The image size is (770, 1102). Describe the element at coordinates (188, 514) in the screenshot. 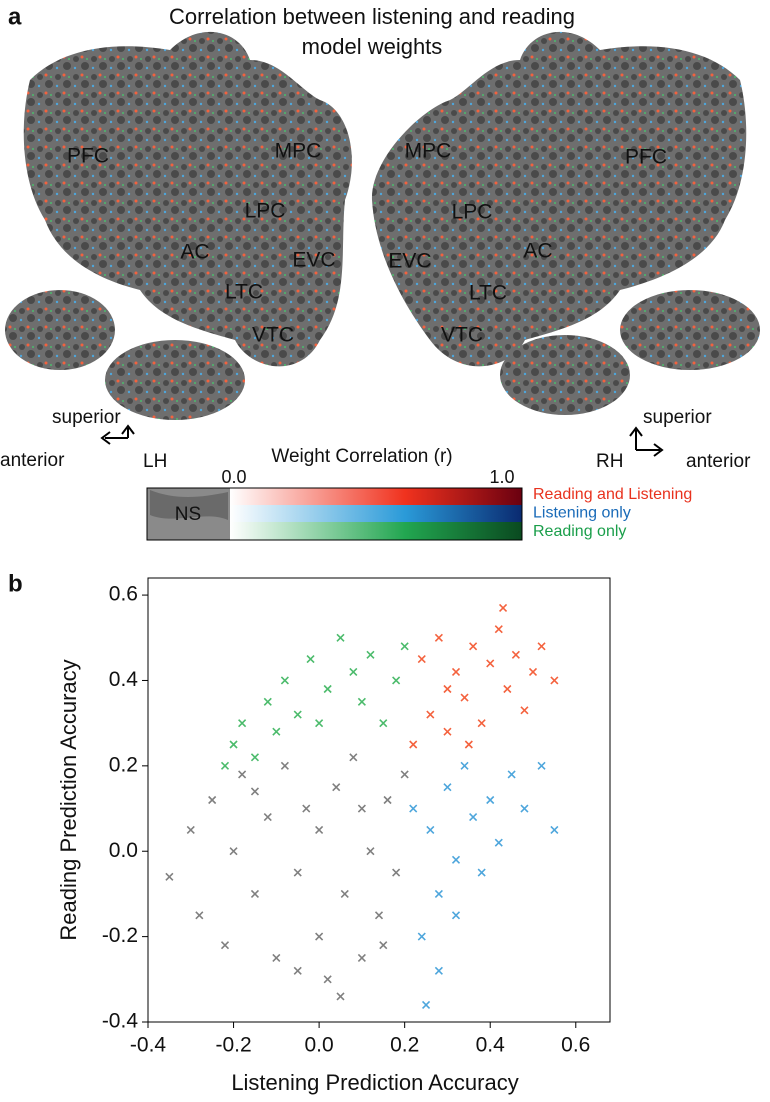

I see `ns-label: NS` at that location.